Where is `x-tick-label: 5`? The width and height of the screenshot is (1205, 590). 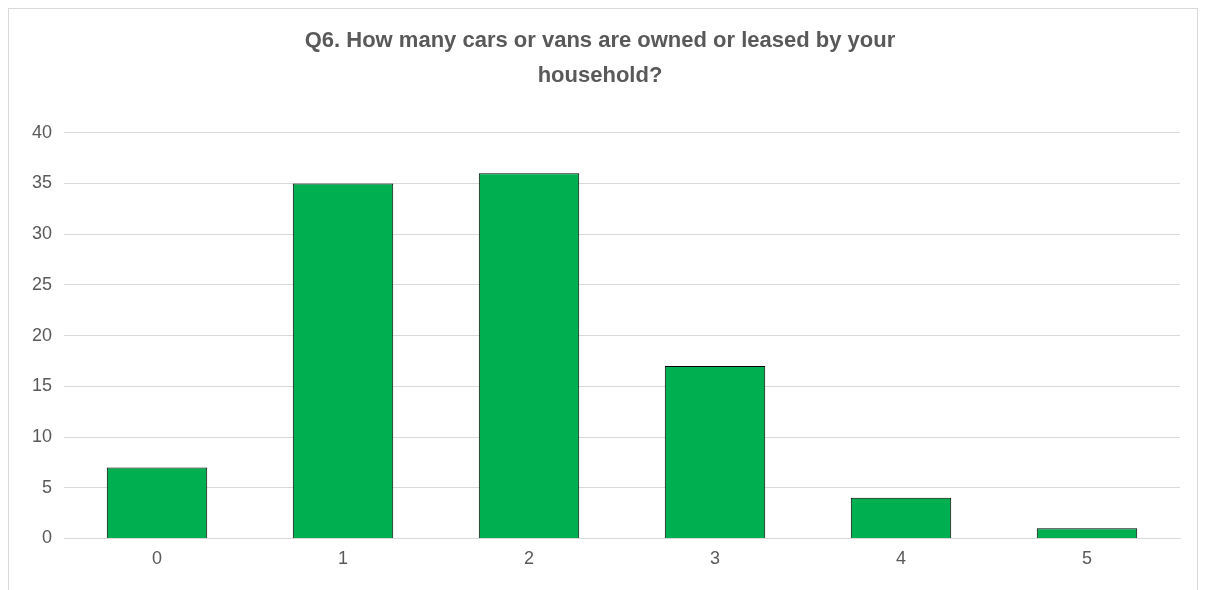 x-tick-label: 5 is located at coordinates (1087, 558).